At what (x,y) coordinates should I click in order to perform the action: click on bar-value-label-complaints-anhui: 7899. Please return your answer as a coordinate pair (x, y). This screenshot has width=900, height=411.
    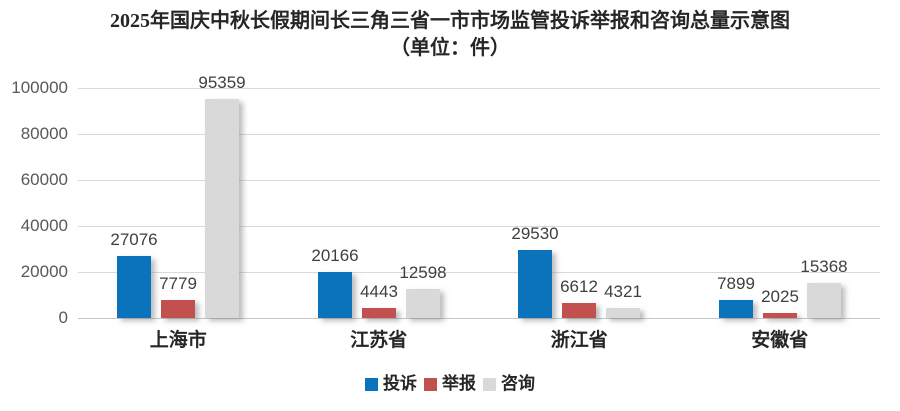
    Looking at the image, I should click on (736, 283).